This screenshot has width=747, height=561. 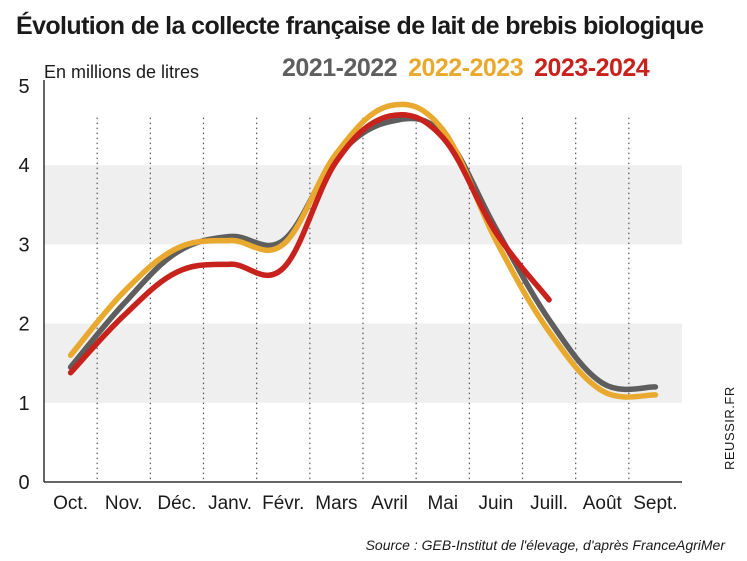 I want to click on y-tick-label: 4, so click(x=23, y=166).